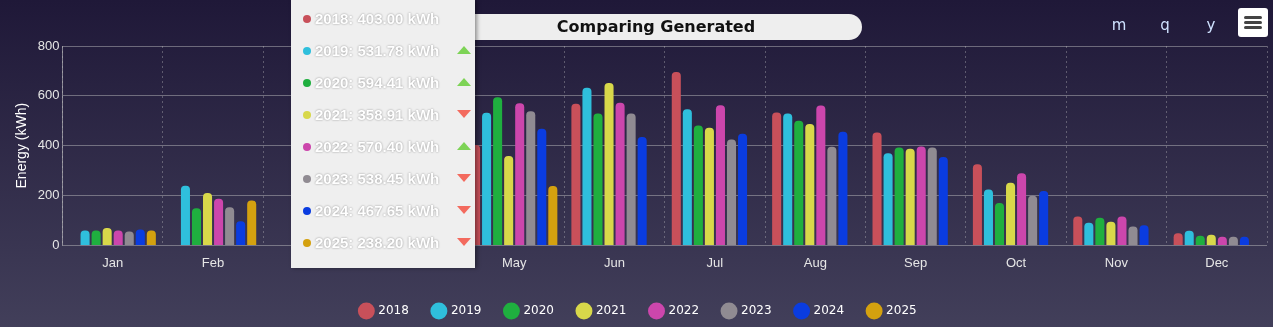 Image resolution: width=1273 pixels, height=327 pixels. What do you see at coordinates (1165, 25) in the screenshot?
I see `text: q` at bounding box center [1165, 25].